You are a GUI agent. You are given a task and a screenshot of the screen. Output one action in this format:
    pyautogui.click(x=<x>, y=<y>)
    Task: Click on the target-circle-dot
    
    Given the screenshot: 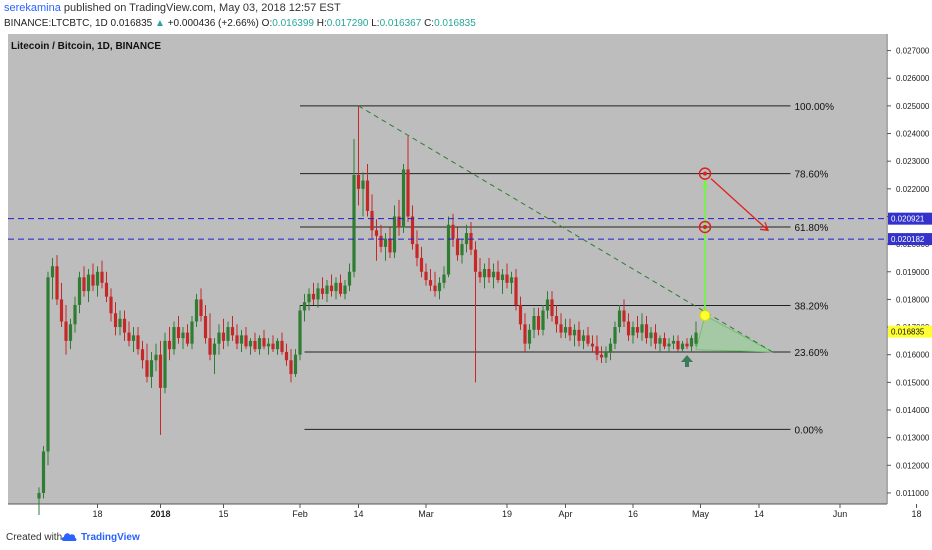 What is the action you would take?
    pyautogui.click(x=705, y=226)
    